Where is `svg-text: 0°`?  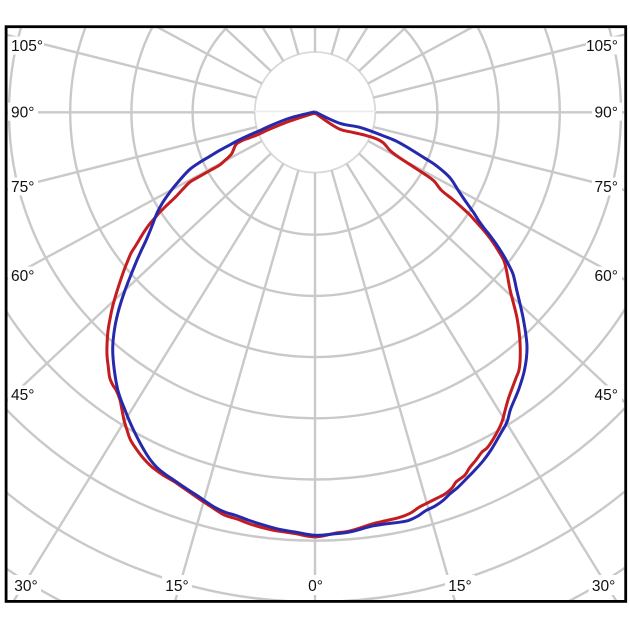
svg-text: 0° is located at coordinates (315, 586).